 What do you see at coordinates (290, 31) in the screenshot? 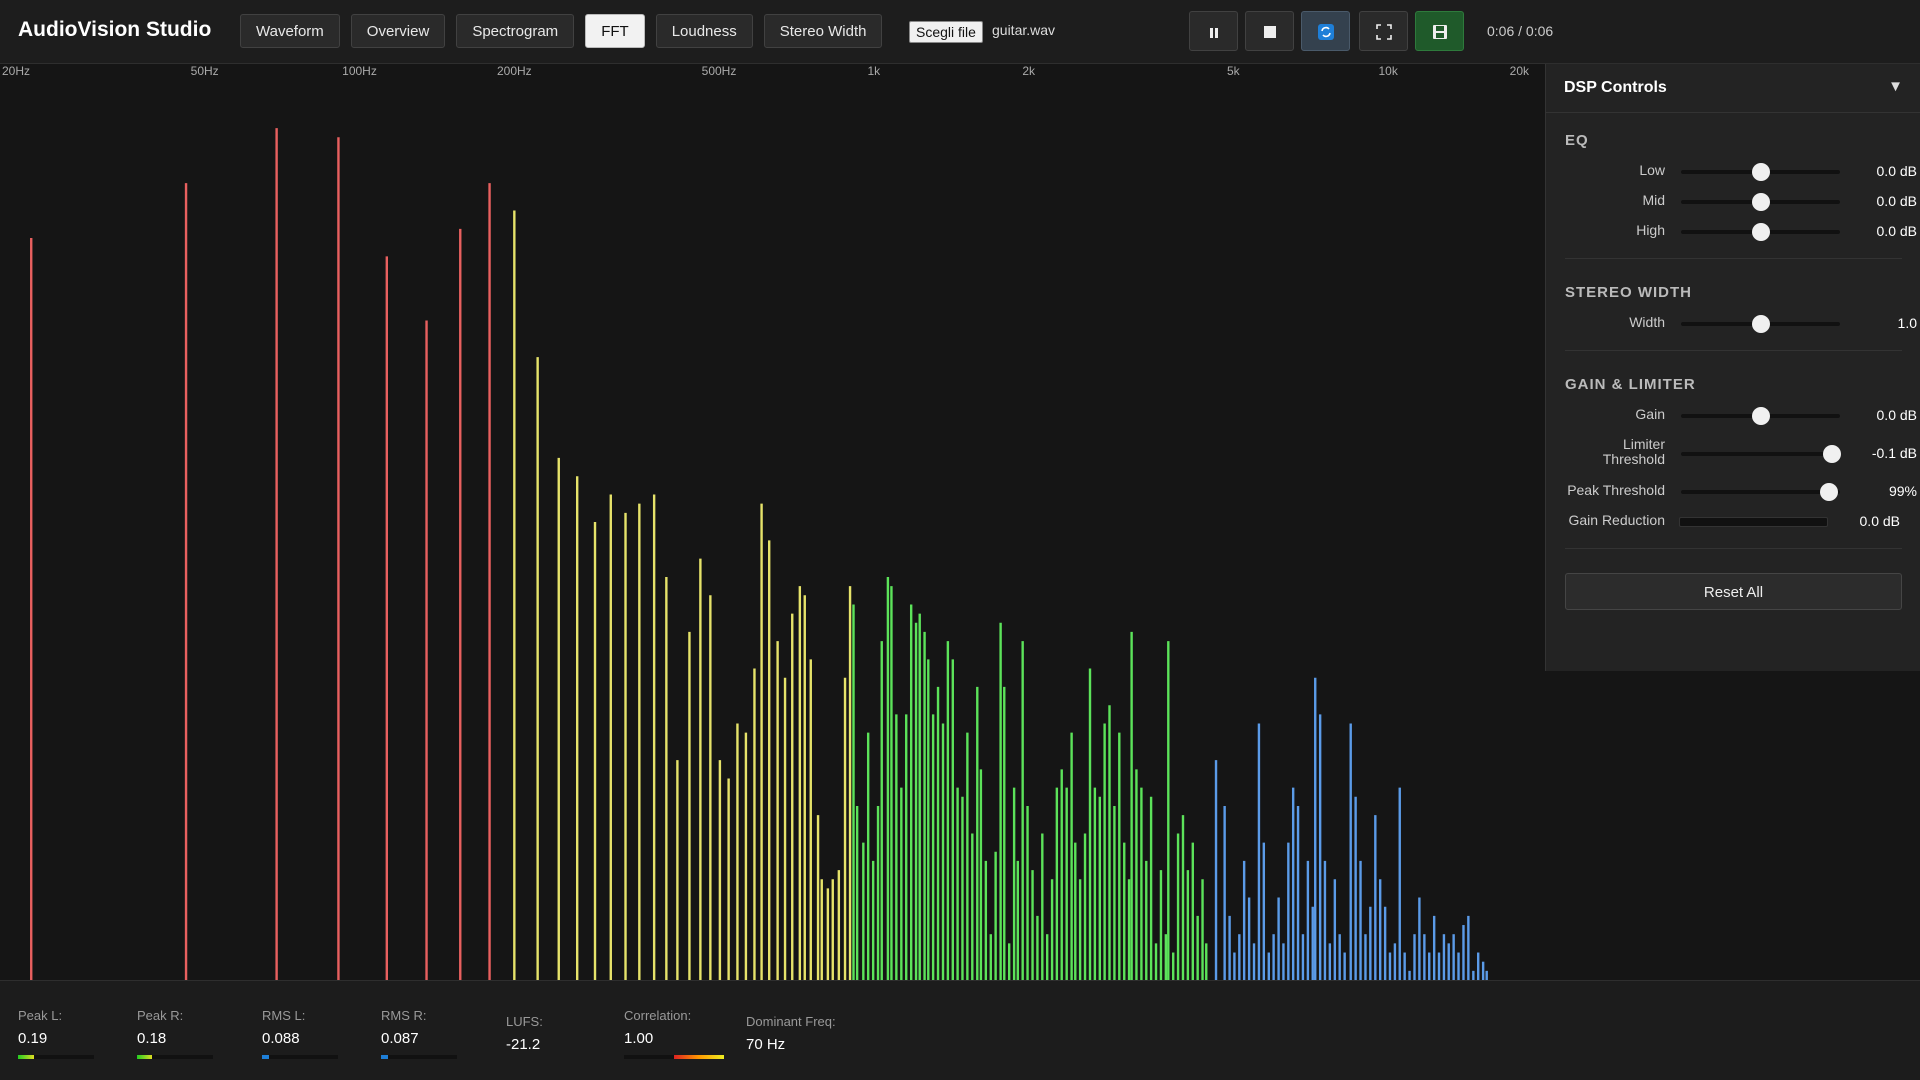
I see `view-tab: Waveform` at bounding box center [290, 31].